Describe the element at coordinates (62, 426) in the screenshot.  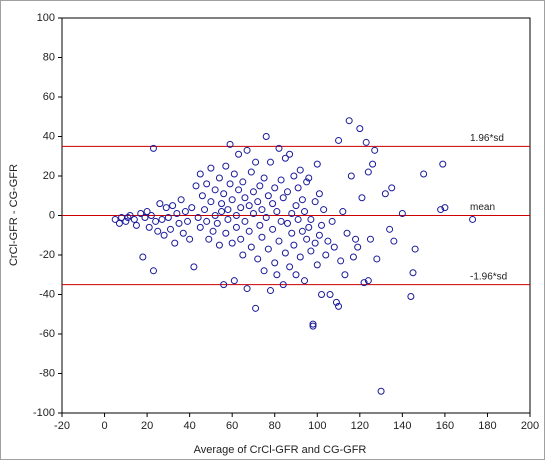
I see `x-tick-label: -20` at that location.